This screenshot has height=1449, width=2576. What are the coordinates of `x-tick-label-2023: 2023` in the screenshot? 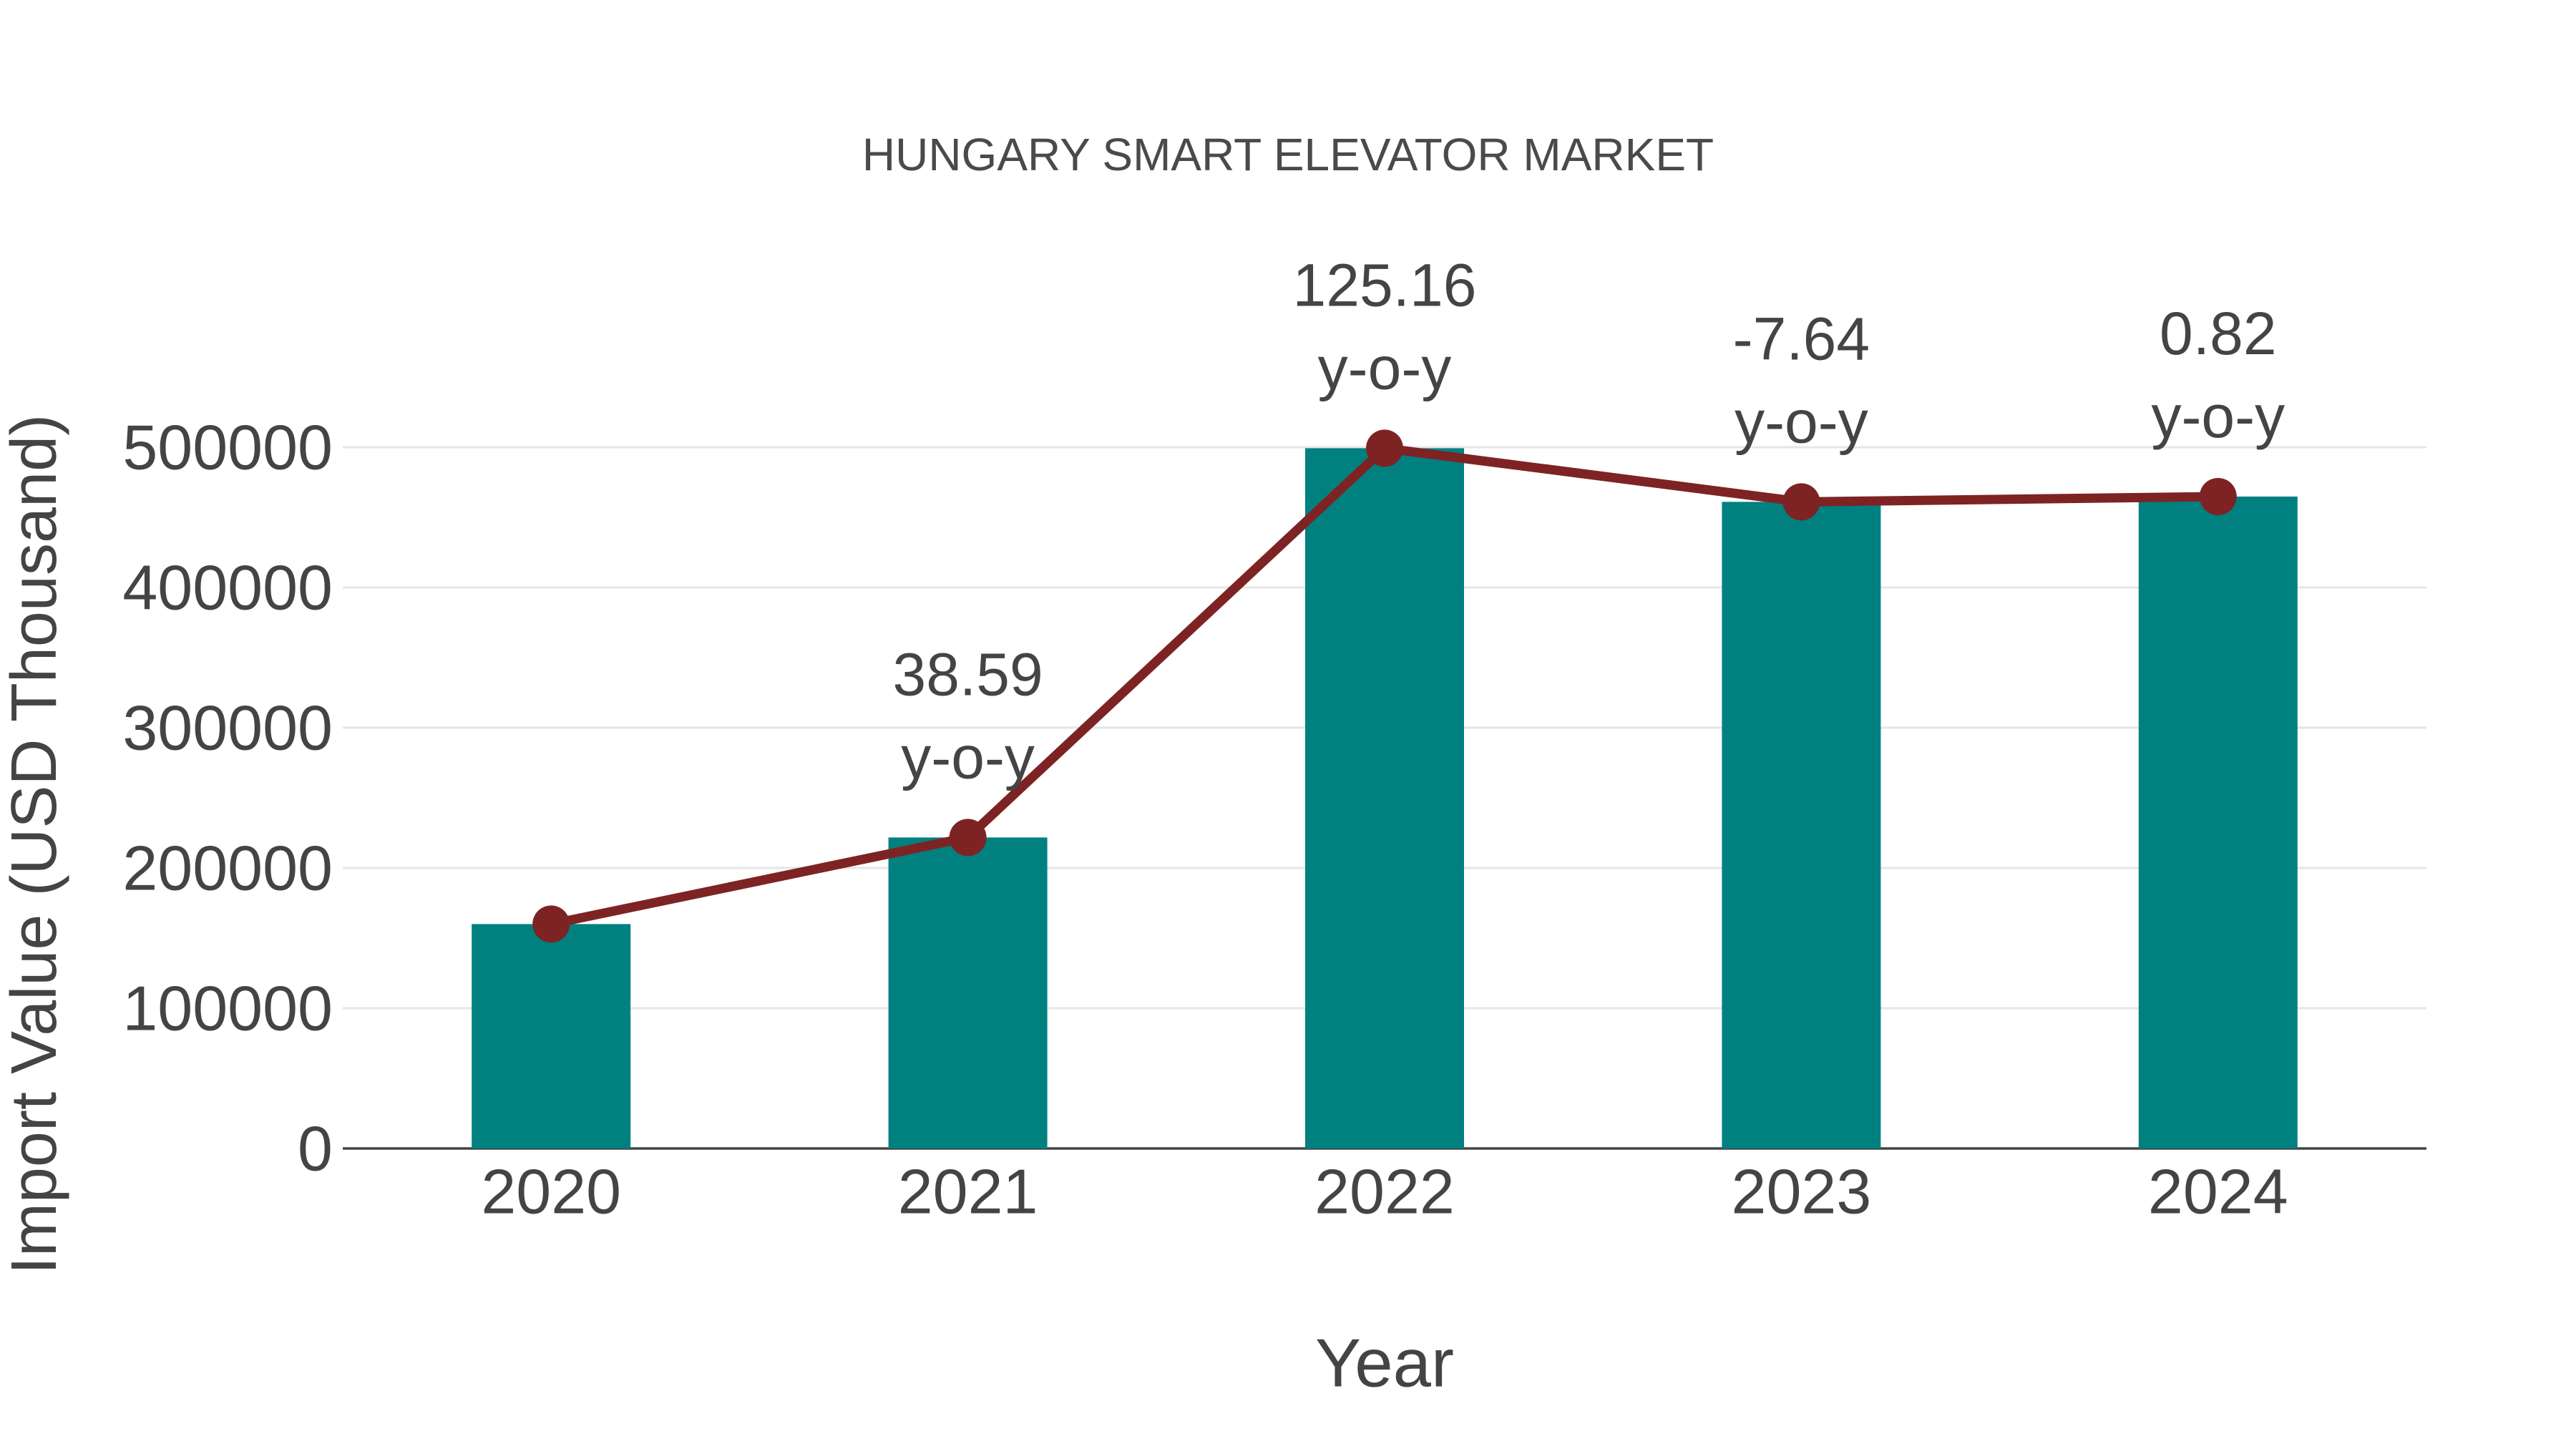 It's located at (1802, 1191).